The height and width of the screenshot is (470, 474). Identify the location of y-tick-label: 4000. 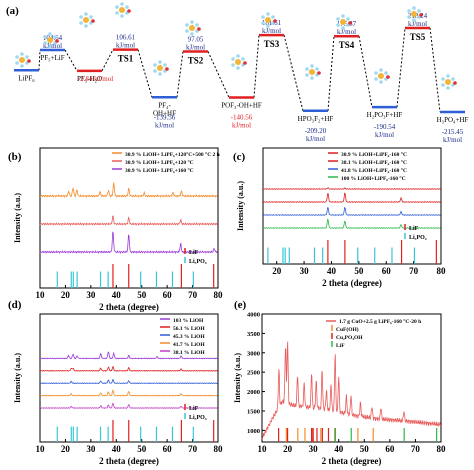
(253, 315).